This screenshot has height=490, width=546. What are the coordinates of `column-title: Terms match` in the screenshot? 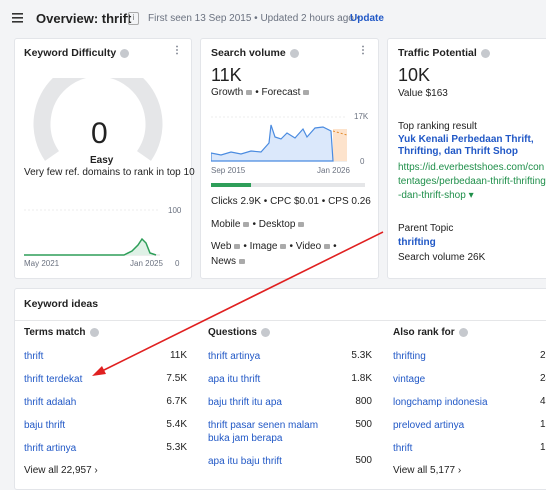 It's located at (61, 332).